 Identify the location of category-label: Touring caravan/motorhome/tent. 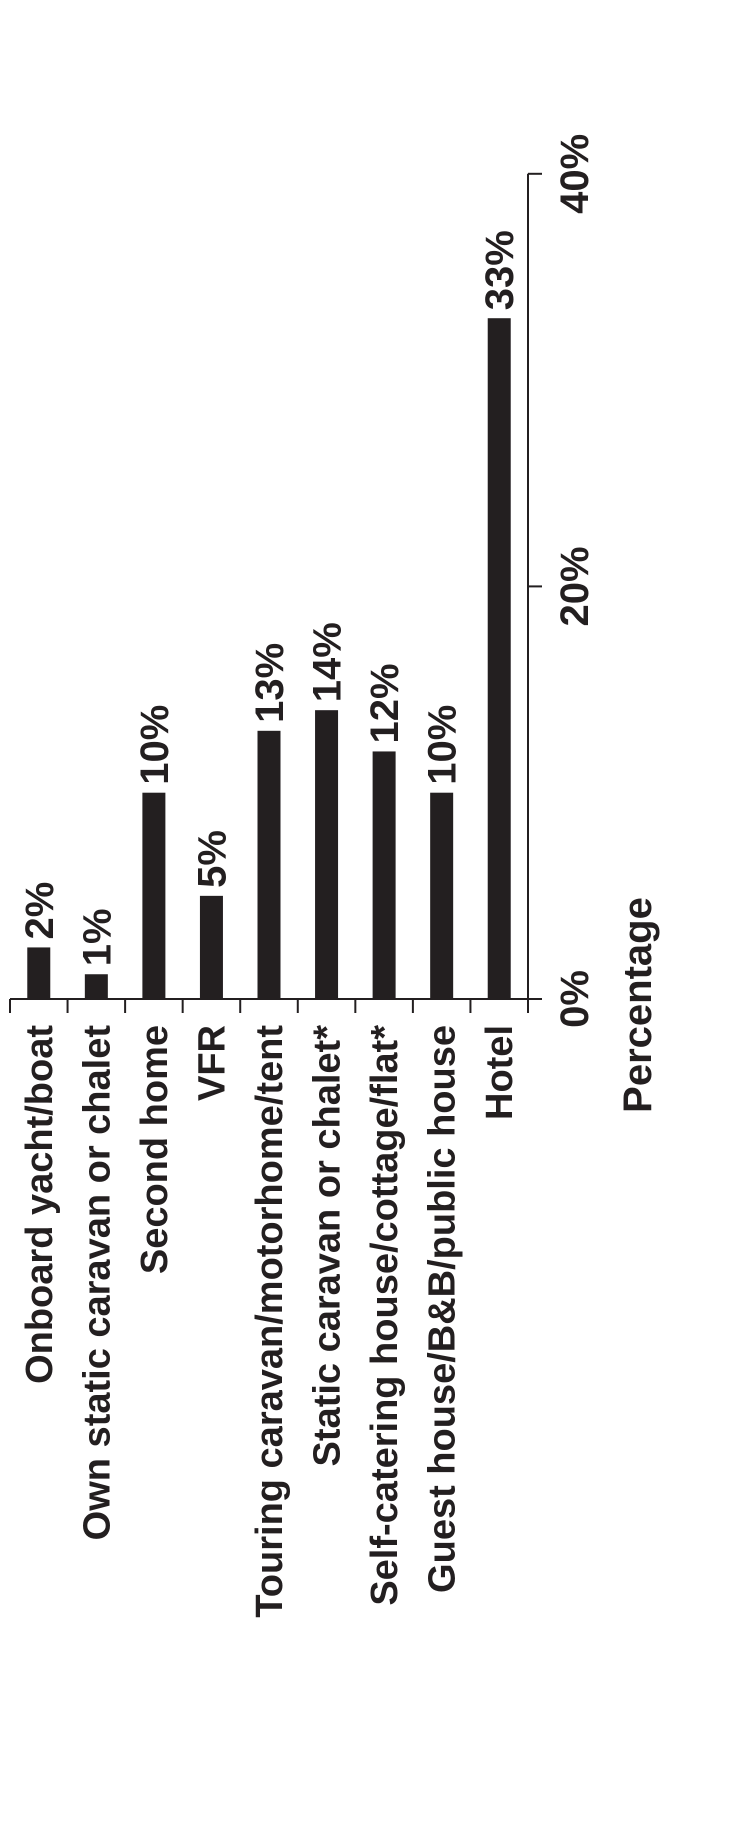
(270, 1321).